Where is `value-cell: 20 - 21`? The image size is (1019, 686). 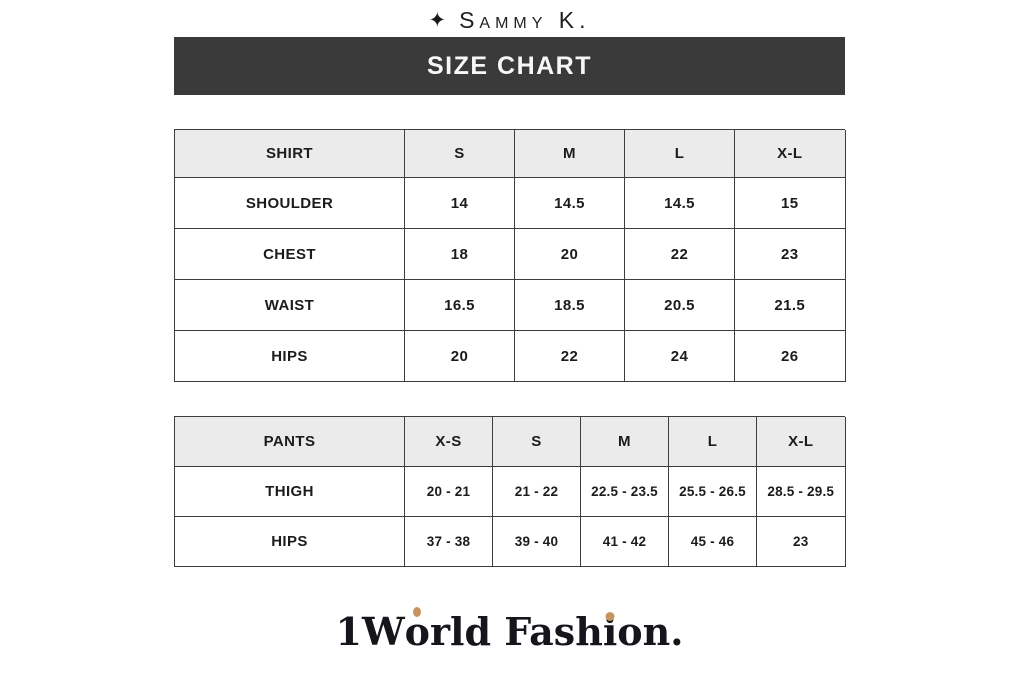 value-cell: 20 - 21 is located at coordinates (449, 492).